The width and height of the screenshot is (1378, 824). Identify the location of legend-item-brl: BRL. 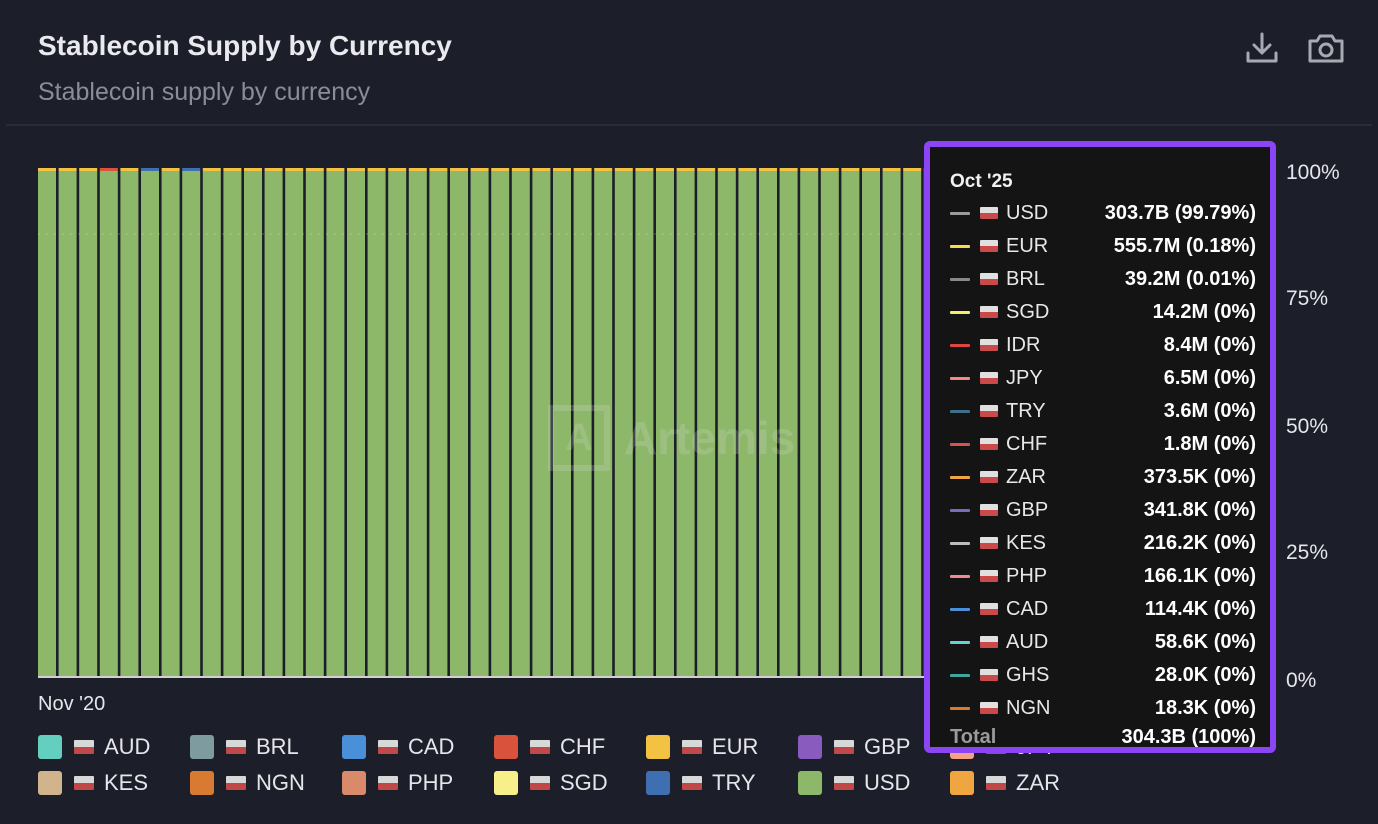
(244, 747).